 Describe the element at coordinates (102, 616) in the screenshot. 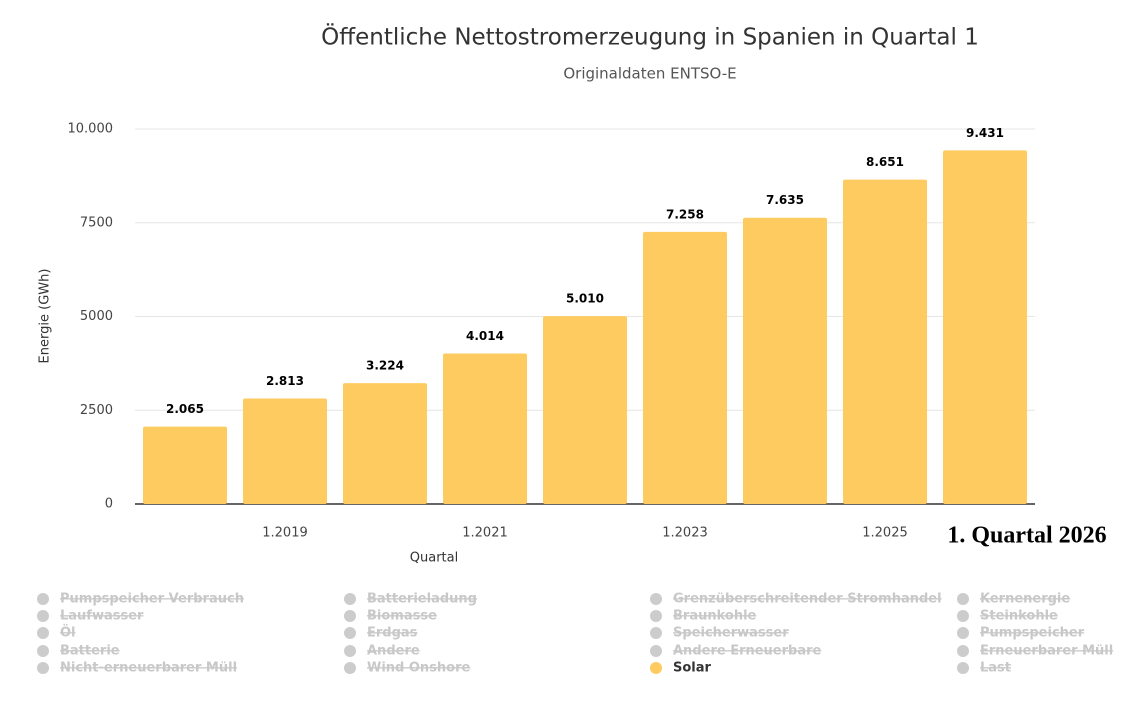

I see `legend-label: Laufwasser` at that location.